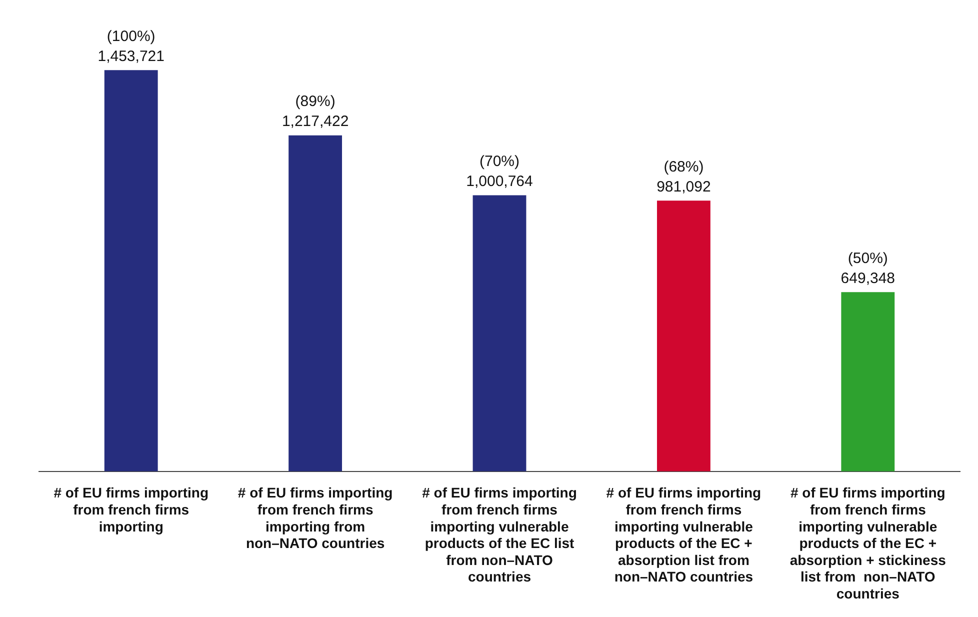 The height and width of the screenshot is (617, 978). Describe the element at coordinates (868, 268) in the screenshot. I see `data-label: (50%) 649,348` at that location.